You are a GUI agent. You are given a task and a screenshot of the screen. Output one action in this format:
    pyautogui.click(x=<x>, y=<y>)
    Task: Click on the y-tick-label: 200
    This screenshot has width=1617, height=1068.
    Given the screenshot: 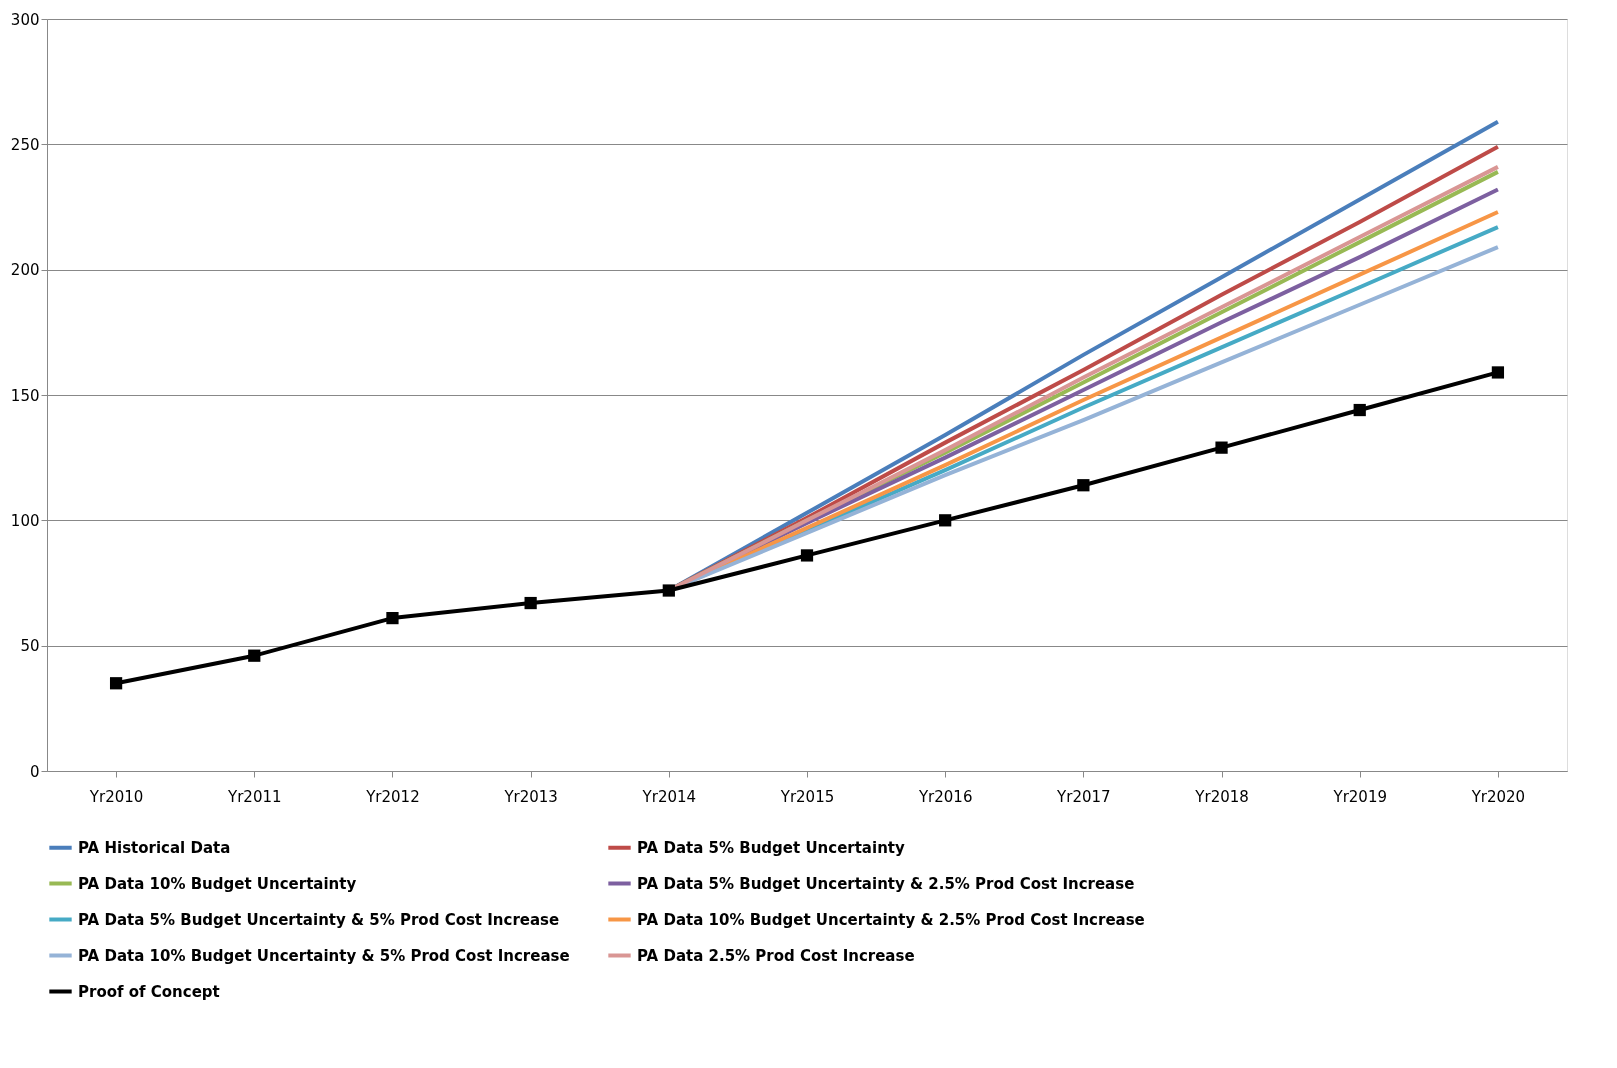 What is the action you would take?
    pyautogui.click(x=25, y=270)
    